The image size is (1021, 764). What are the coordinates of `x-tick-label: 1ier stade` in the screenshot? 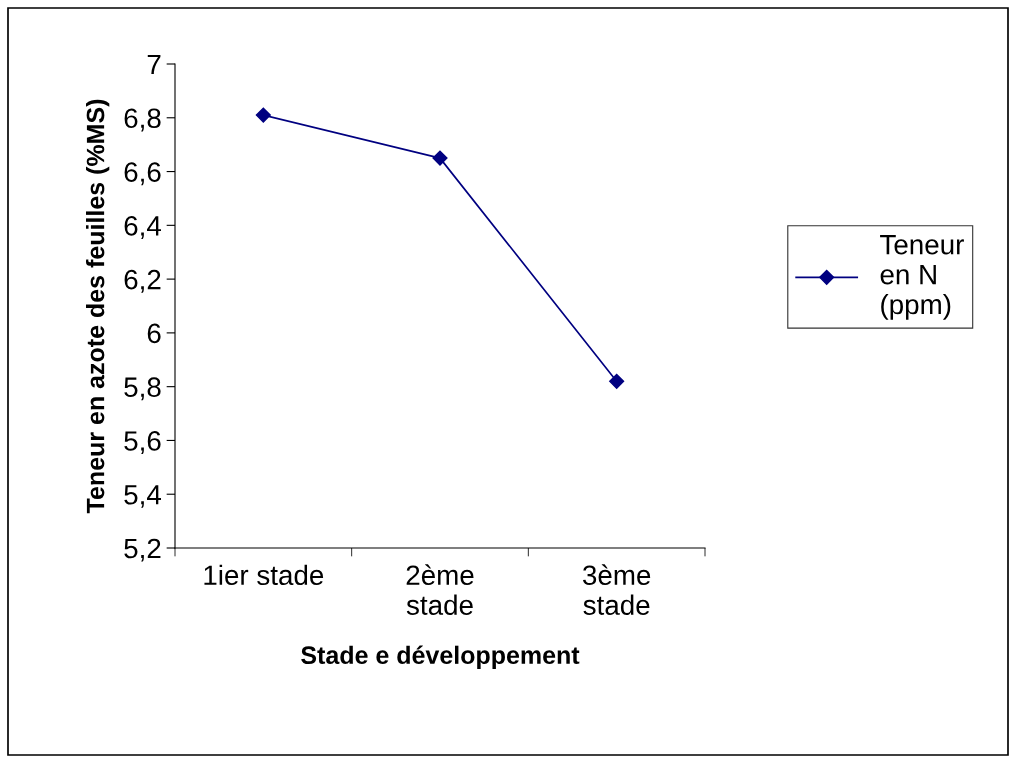 It's located at (264, 575).